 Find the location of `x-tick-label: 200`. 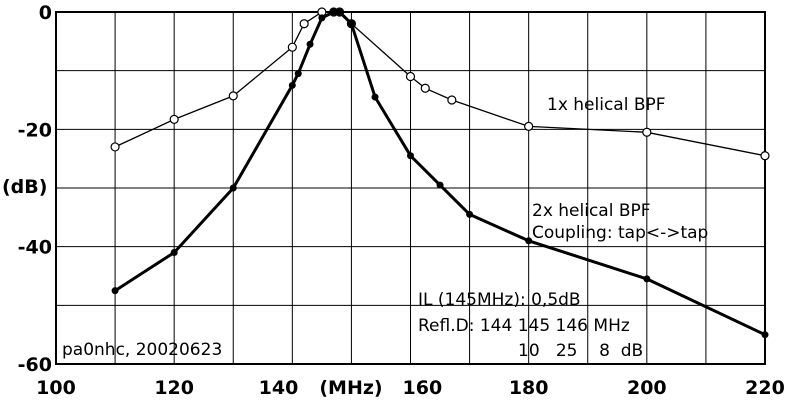

x-tick-label: 200 is located at coordinates (647, 388).